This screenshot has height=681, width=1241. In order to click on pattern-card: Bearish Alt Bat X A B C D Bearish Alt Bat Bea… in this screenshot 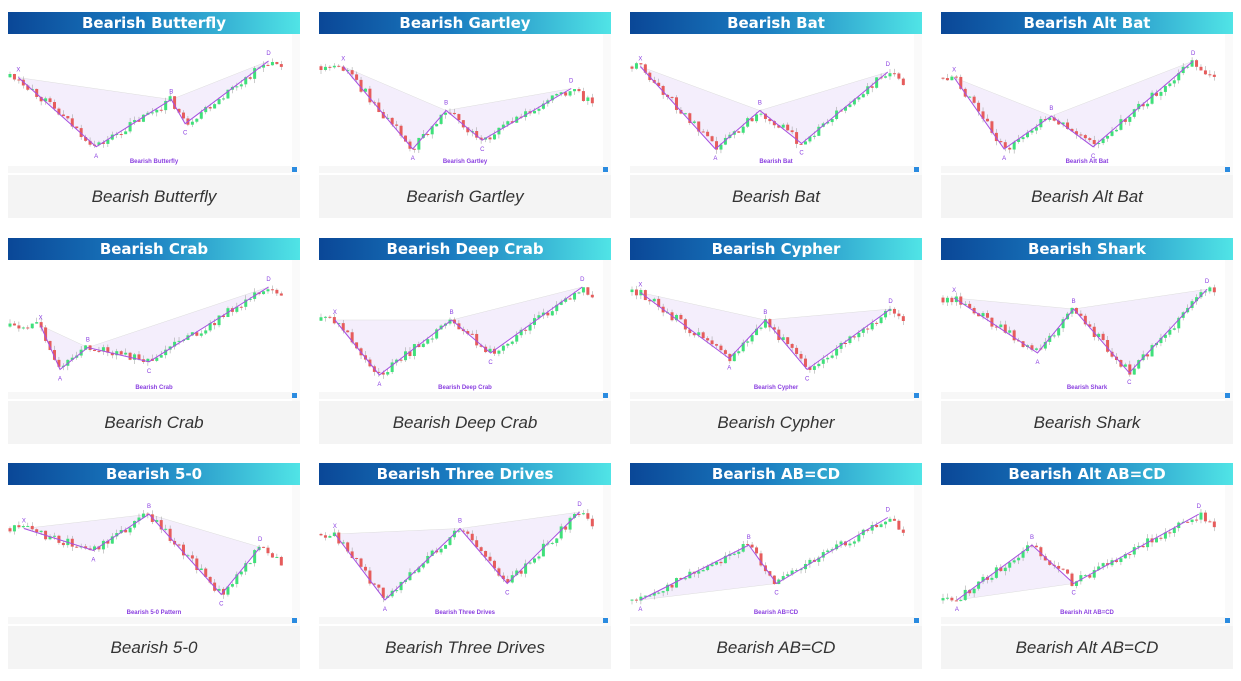, I will do `click(1087, 115)`.